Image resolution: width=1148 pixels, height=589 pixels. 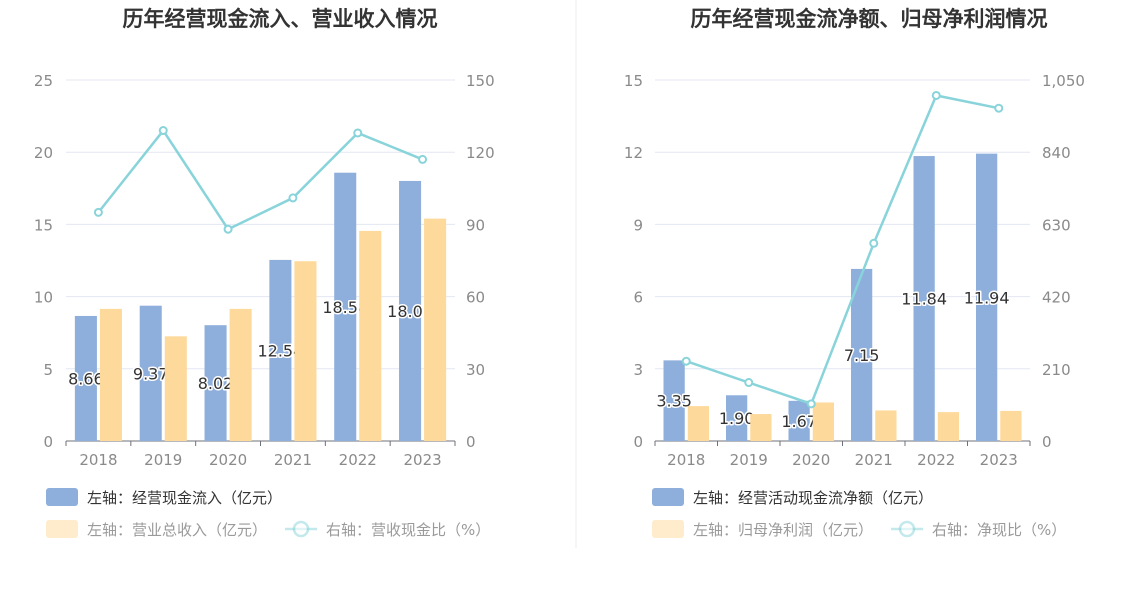 What do you see at coordinates (638, 298) in the screenshot?
I see `left-axis-tick-label: 6` at bounding box center [638, 298].